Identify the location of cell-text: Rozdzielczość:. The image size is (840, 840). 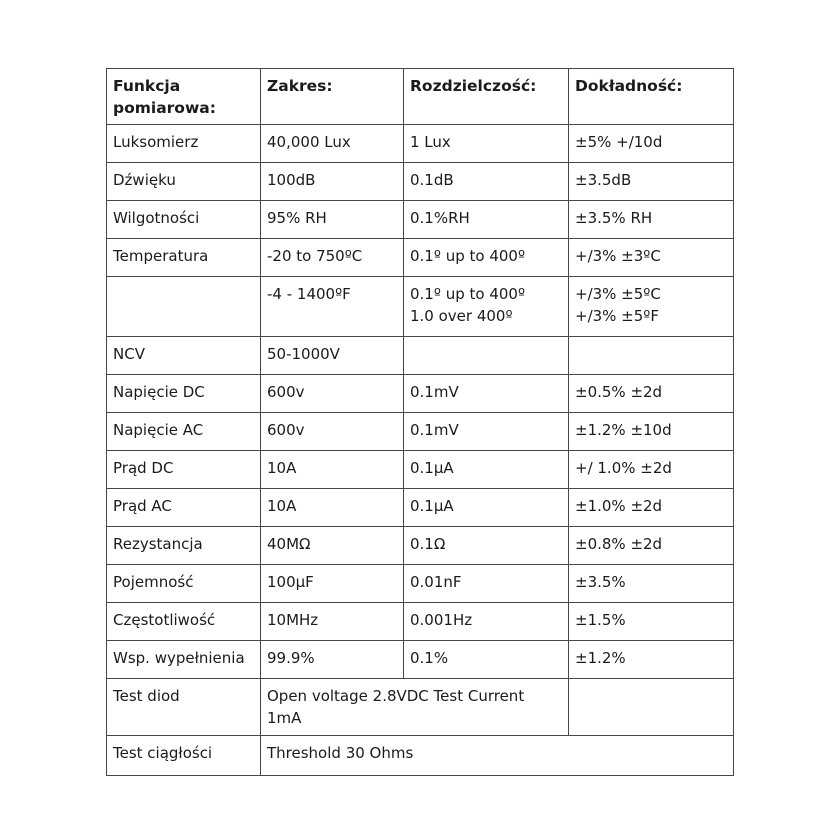
(473, 86).